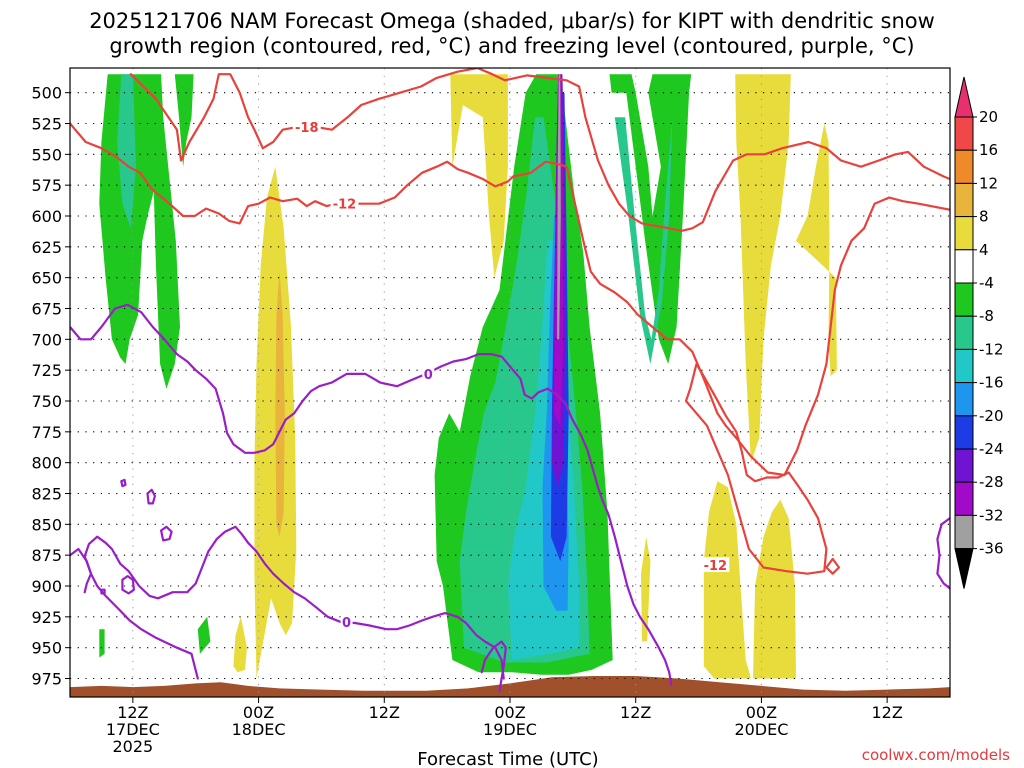  Describe the element at coordinates (984, 217) in the screenshot. I see `colorbar-label-3: 8` at that location.